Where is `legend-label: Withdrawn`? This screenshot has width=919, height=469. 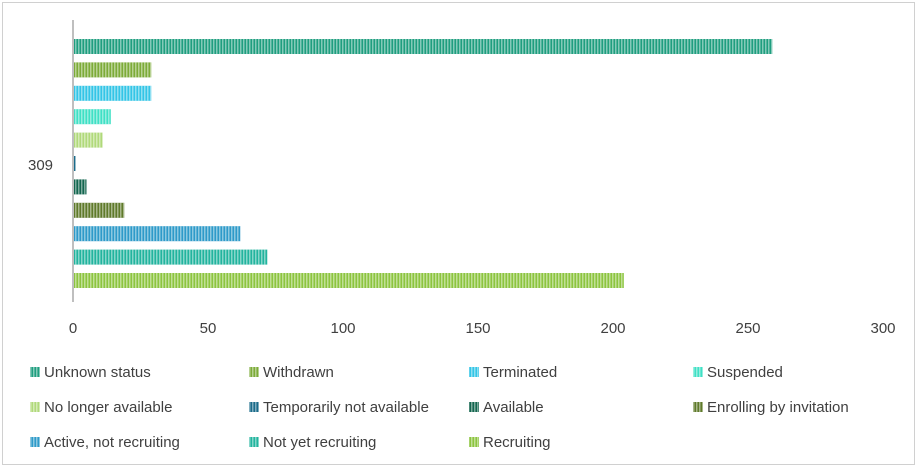 legend-label: Withdrawn is located at coordinates (298, 372).